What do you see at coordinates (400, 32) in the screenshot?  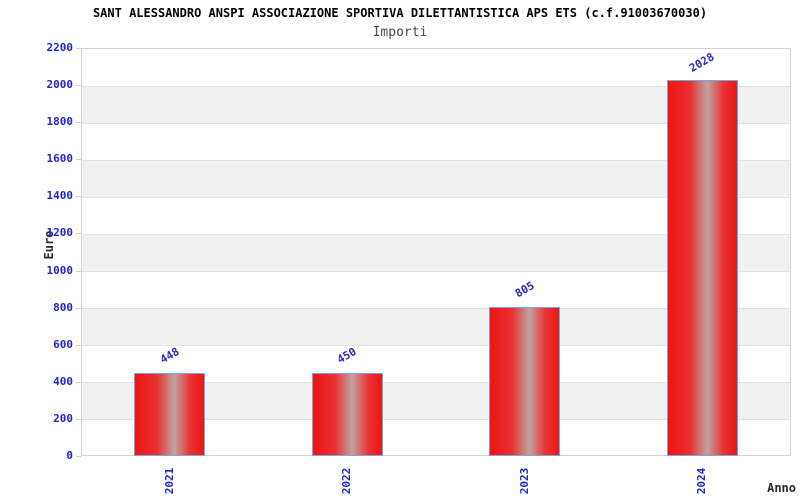 I see `chart-subtitle: Importi` at bounding box center [400, 32].